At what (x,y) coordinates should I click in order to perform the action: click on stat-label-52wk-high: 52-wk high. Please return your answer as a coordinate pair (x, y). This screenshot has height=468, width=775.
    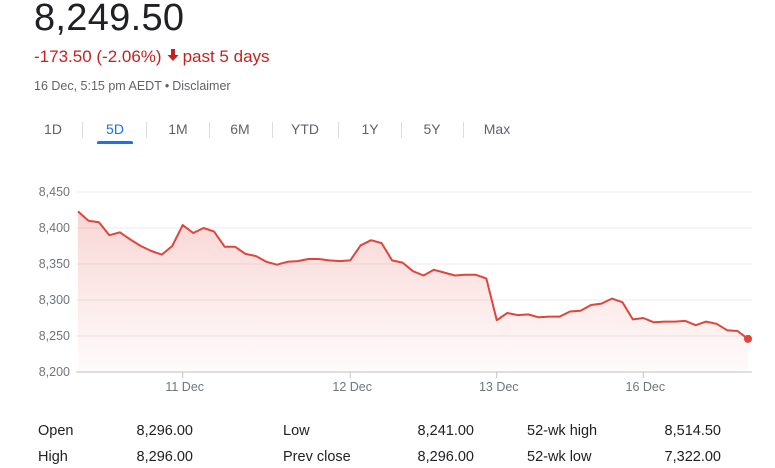
    Looking at the image, I should click on (562, 431).